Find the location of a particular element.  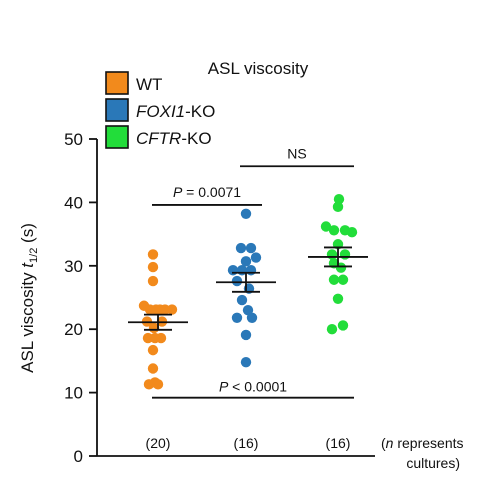

n-labels: (20) (16) (16) is located at coordinates (248, 443).